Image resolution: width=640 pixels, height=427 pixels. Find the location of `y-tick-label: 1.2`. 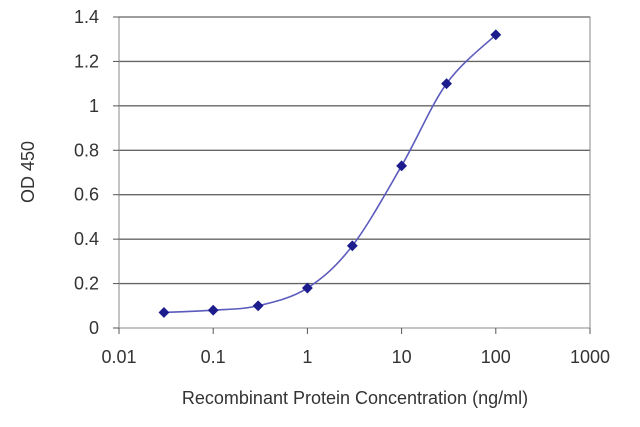

y-tick-label: 1.2 is located at coordinates (86, 61).